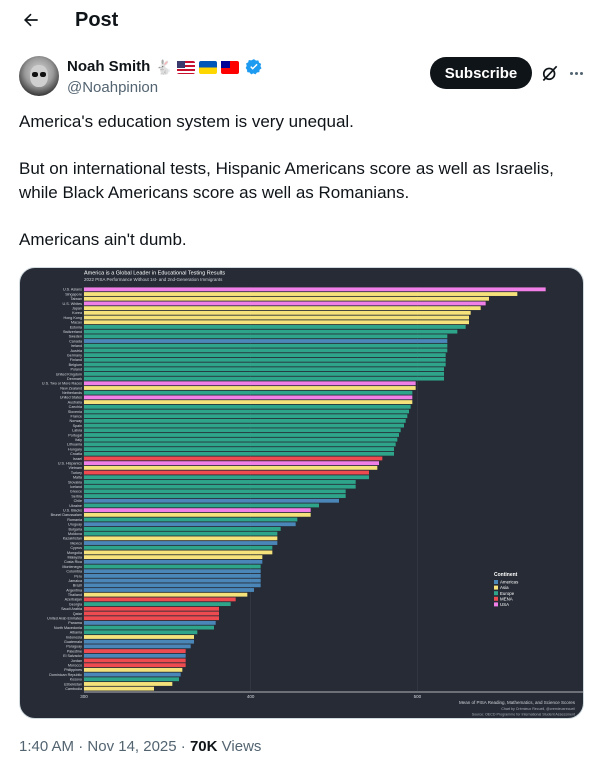  What do you see at coordinates (266, 350) in the screenshot?
I see `bar-austria` at bounding box center [266, 350].